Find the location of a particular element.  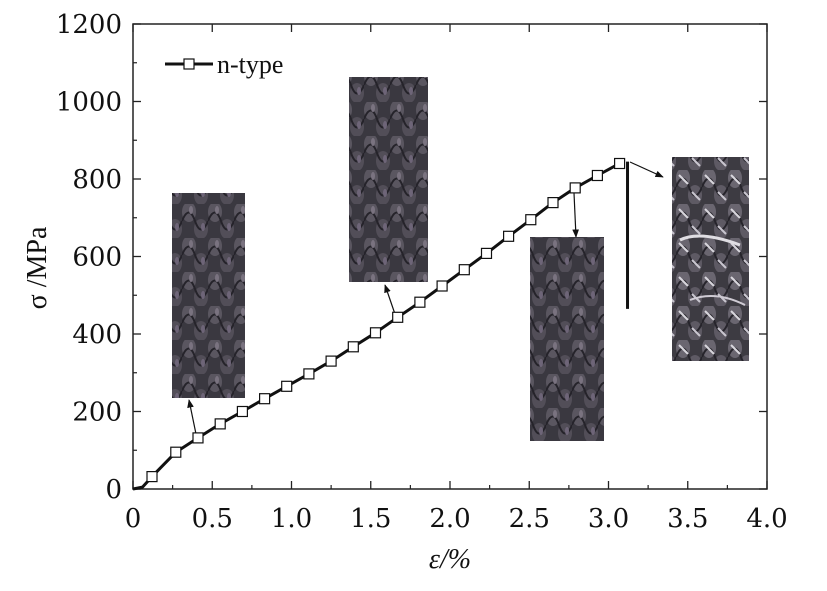

legend-marker is located at coordinates (189, 64).